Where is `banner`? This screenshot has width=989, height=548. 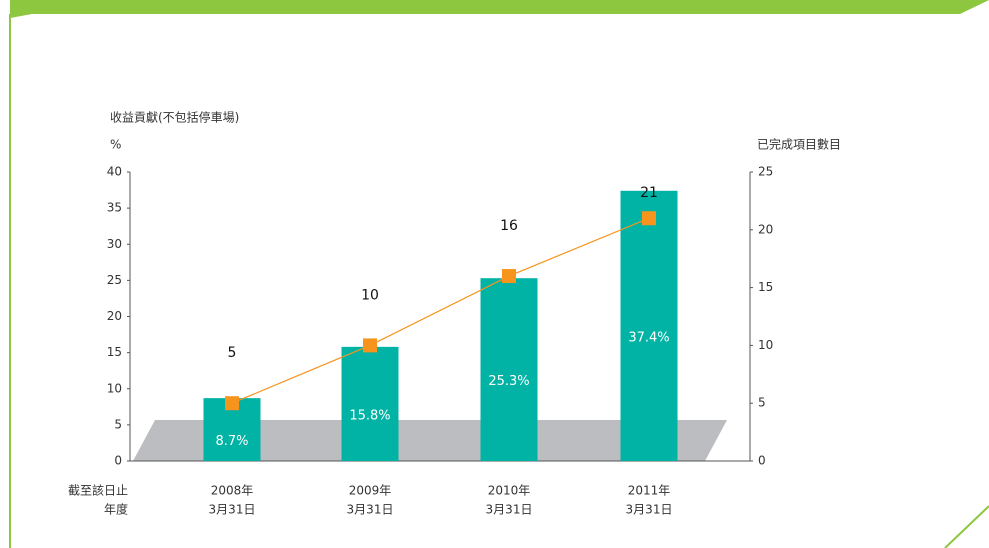 banner is located at coordinates (499, 9).